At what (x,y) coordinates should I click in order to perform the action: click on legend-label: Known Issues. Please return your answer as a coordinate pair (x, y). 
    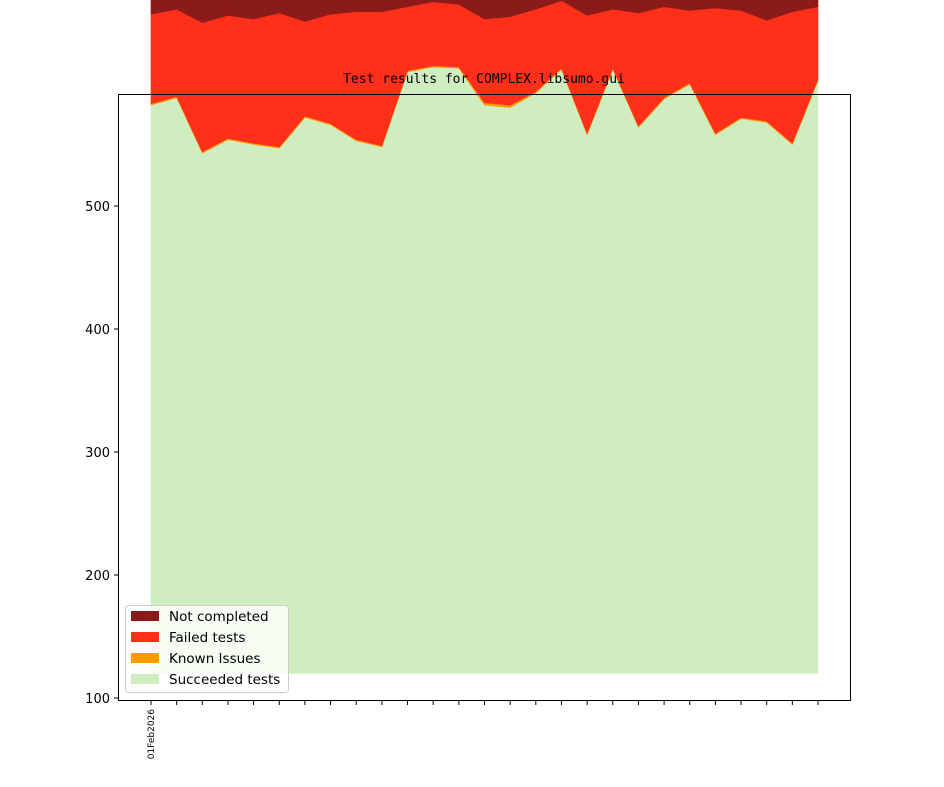
    Looking at the image, I should click on (215, 659).